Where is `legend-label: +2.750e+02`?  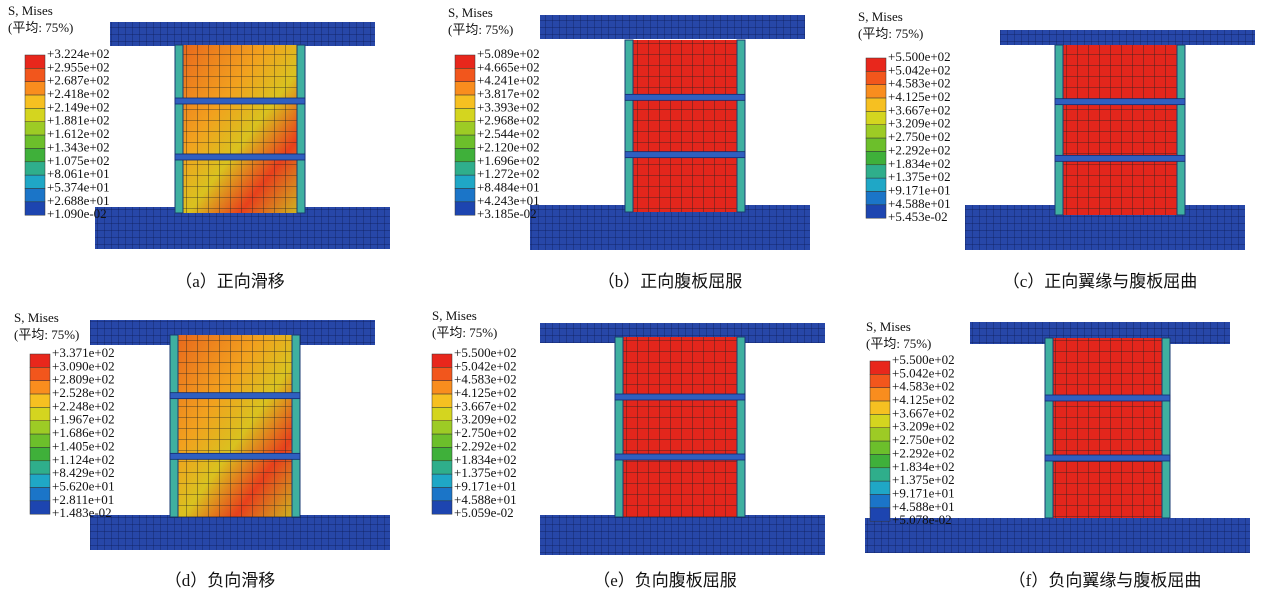
legend-label: +2.750e+02 is located at coordinates (485, 432).